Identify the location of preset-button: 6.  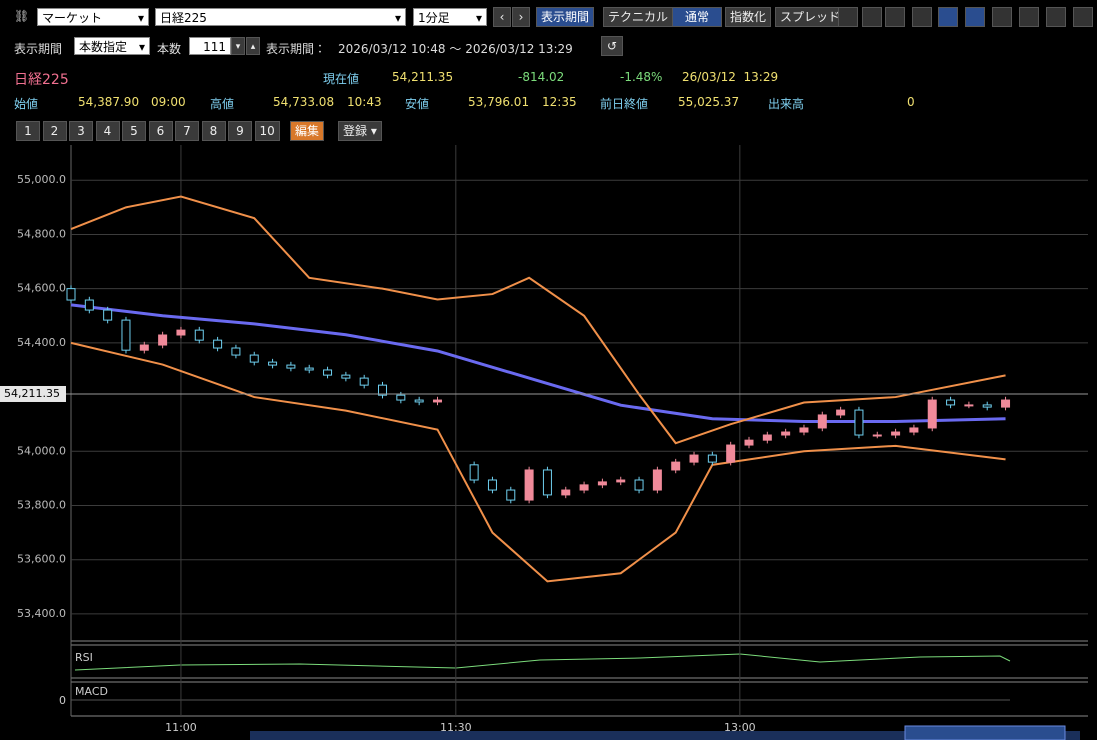
(160, 131).